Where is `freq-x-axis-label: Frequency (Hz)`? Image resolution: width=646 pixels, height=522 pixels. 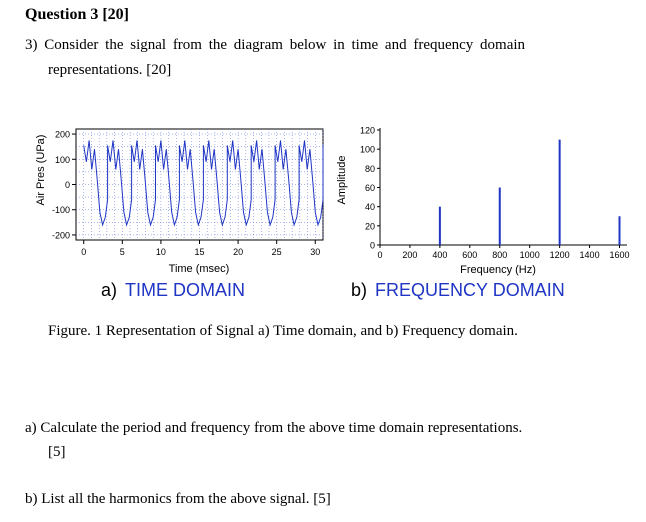
freq-x-axis-label: Frequency (Hz) is located at coordinates (498, 270).